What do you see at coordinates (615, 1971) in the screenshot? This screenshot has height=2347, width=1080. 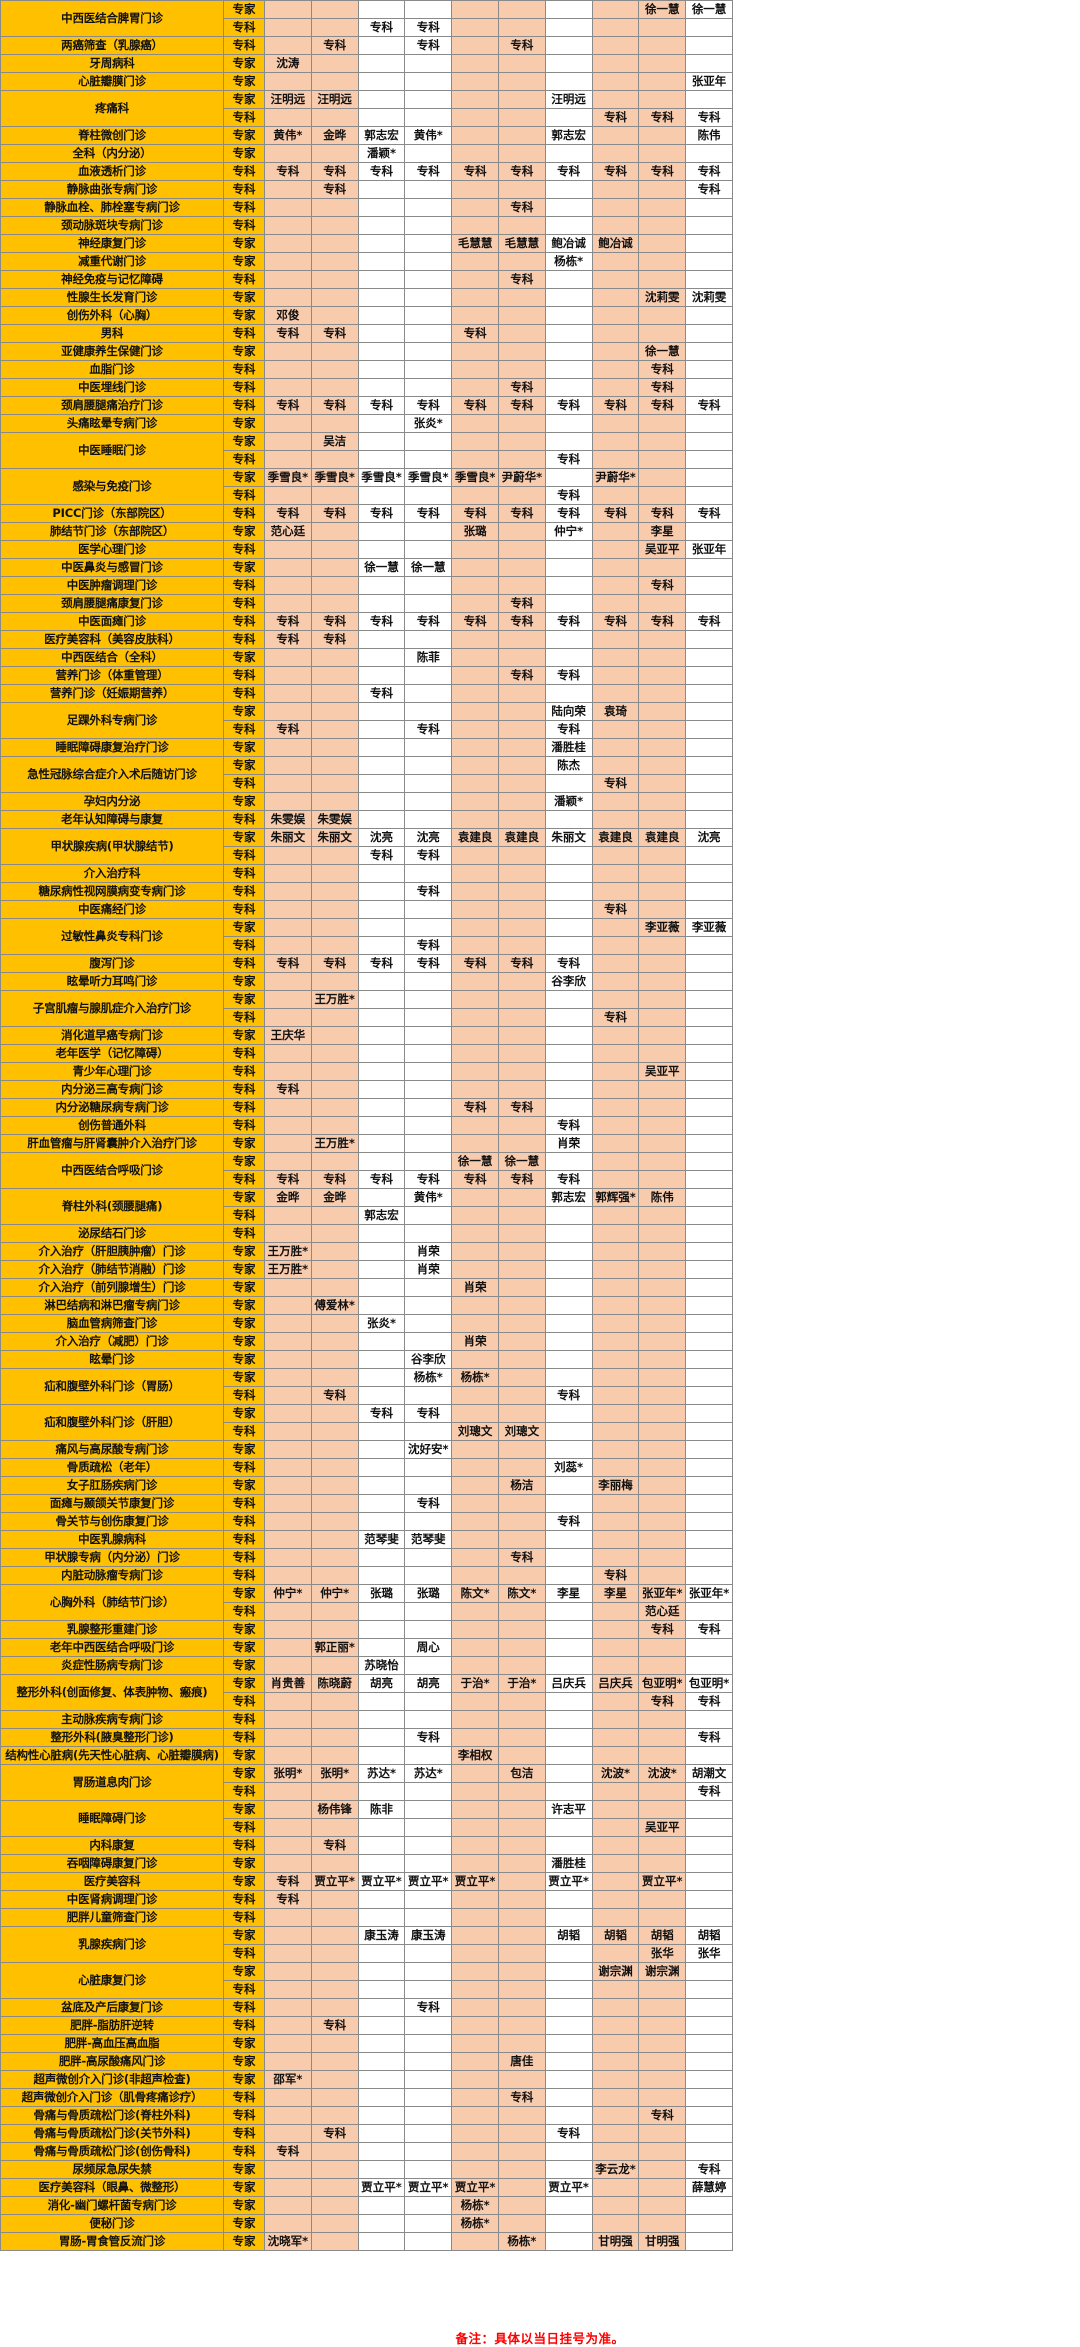 I see `schedule-cell: 谢宗渊` at bounding box center [615, 1971].